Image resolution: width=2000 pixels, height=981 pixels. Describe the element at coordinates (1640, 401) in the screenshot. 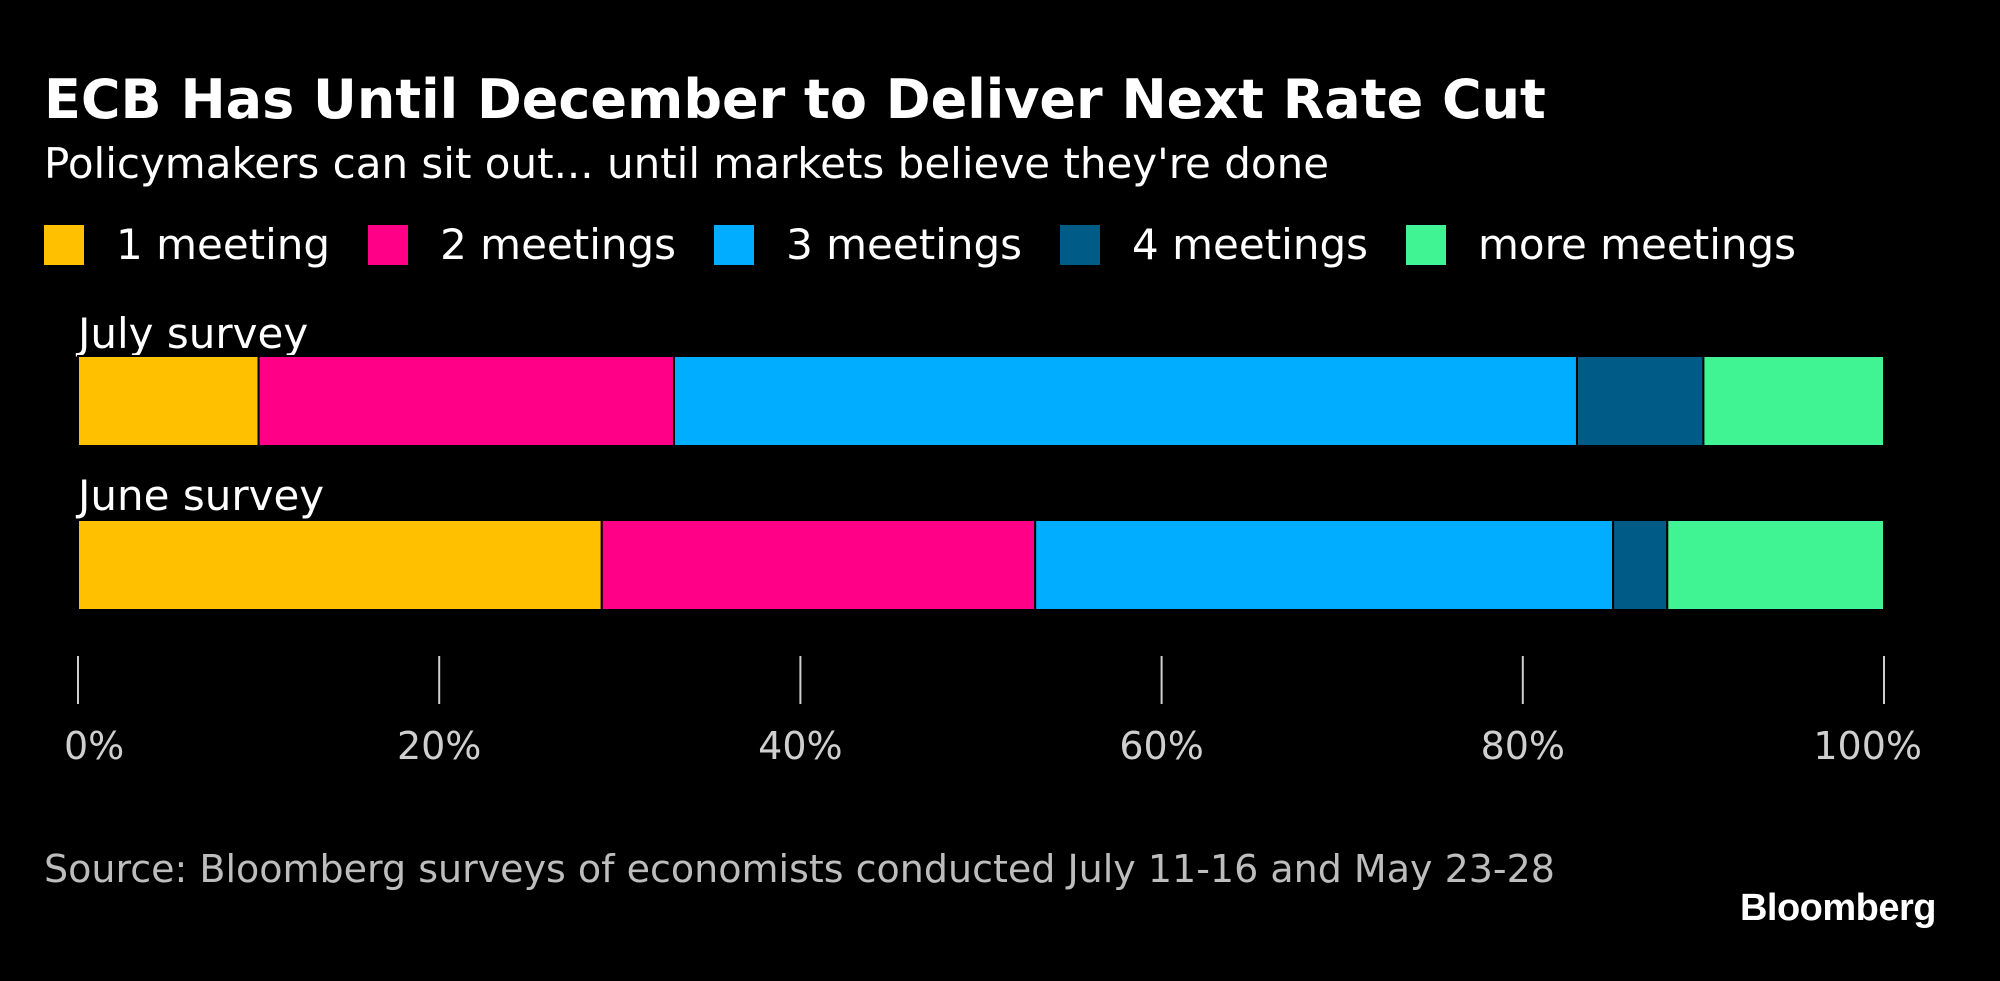

I see `bar-july-survey-4-meetings` at that location.